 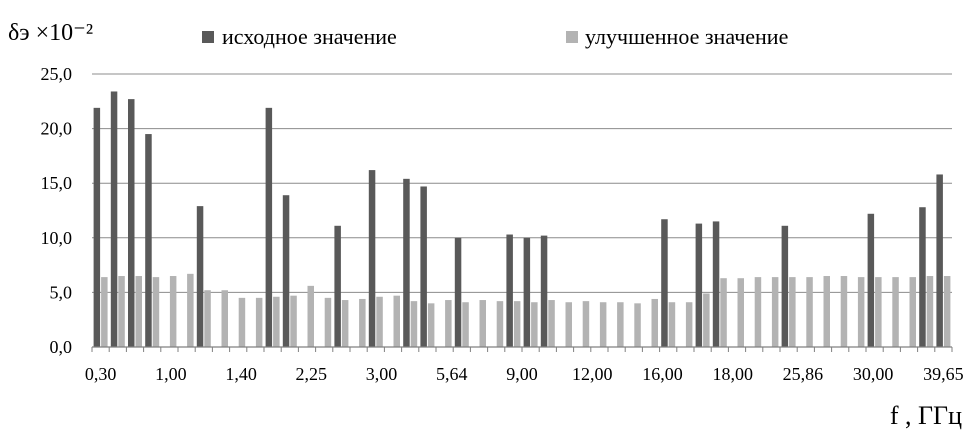 I want to click on x-tick-label: 2,25, so click(x=312, y=374).